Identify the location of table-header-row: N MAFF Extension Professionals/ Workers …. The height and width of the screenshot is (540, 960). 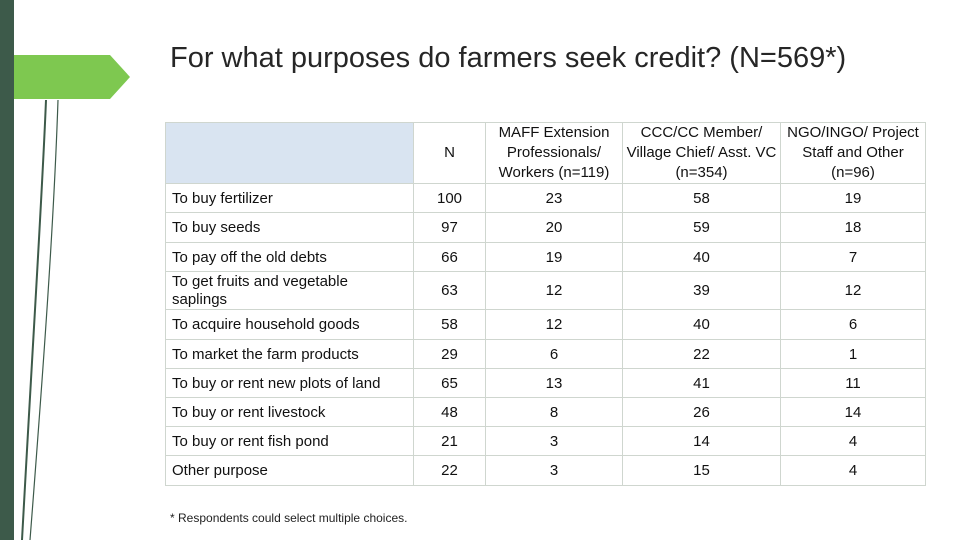
(545, 153).